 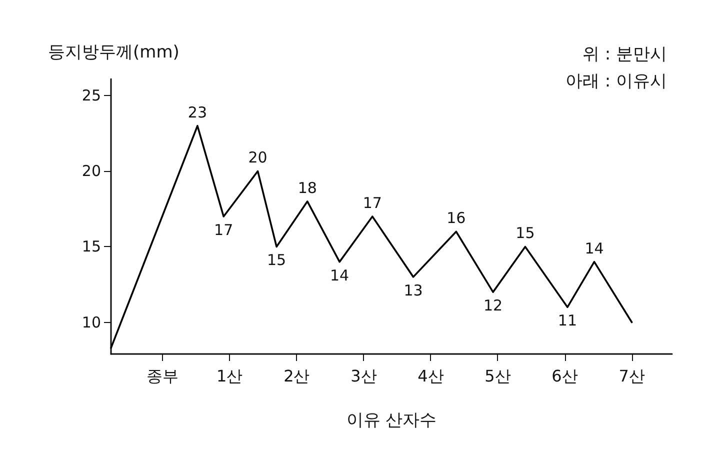 I want to click on x-tick-label: 3산, so click(x=363, y=376).